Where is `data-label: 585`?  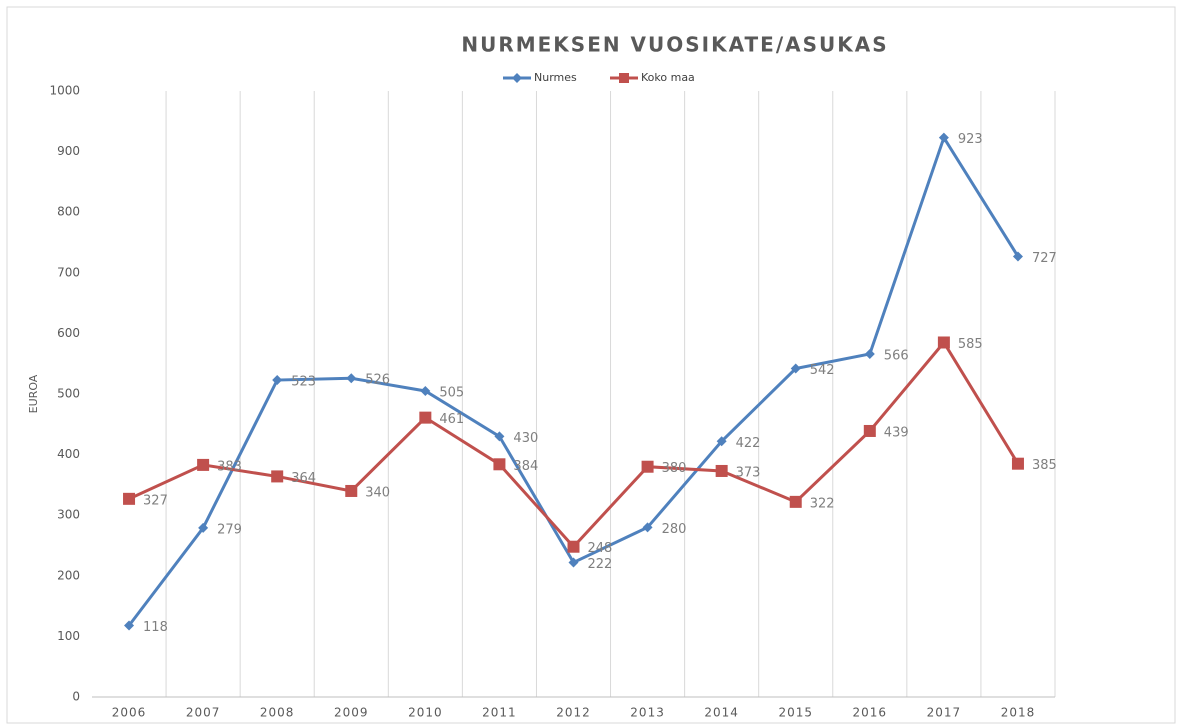 data-label: 585 is located at coordinates (970, 344).